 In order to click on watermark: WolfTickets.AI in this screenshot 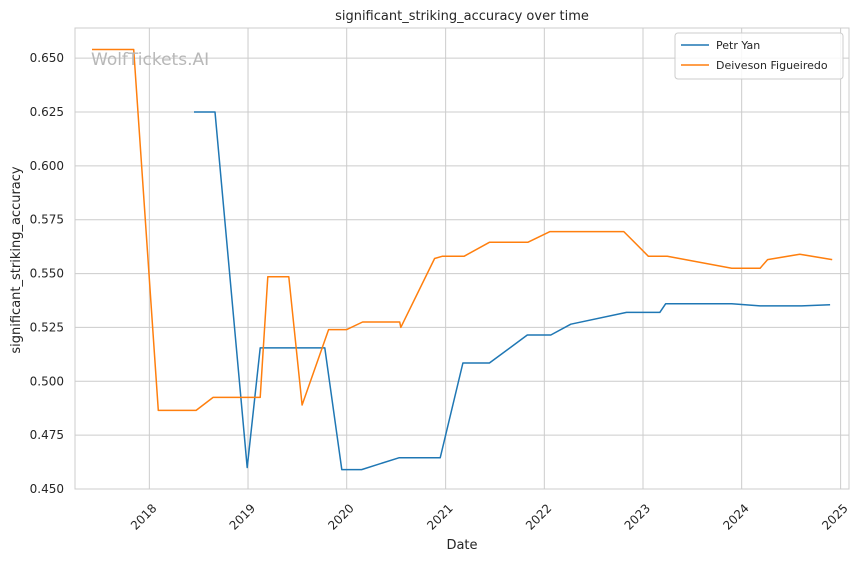, I will do `click(150, 60)`.